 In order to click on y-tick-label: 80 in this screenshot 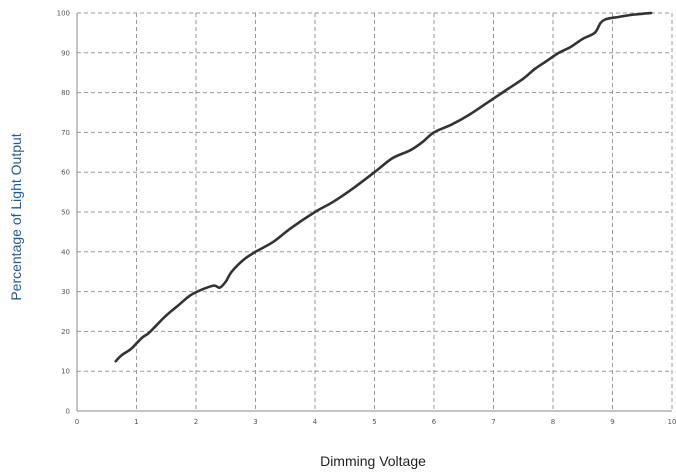, I will do `click(65, 93)`.